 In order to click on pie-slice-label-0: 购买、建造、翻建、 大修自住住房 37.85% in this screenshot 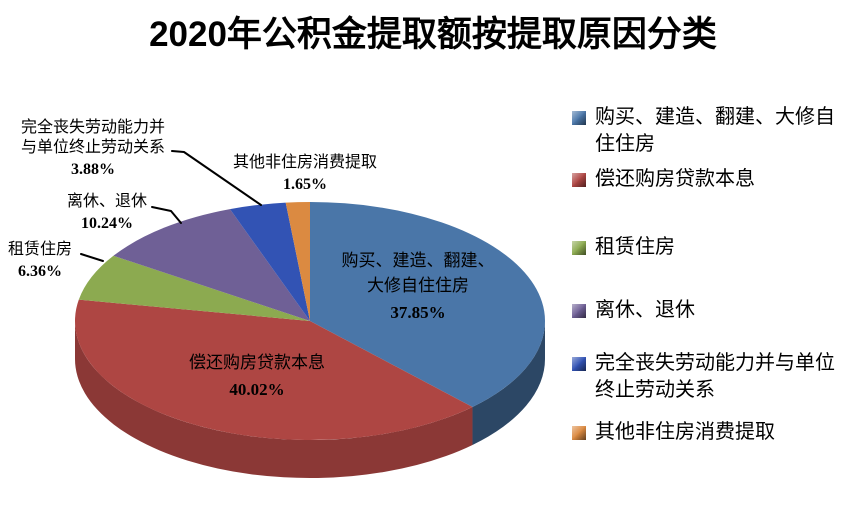, I will do `click(418, 286)`.